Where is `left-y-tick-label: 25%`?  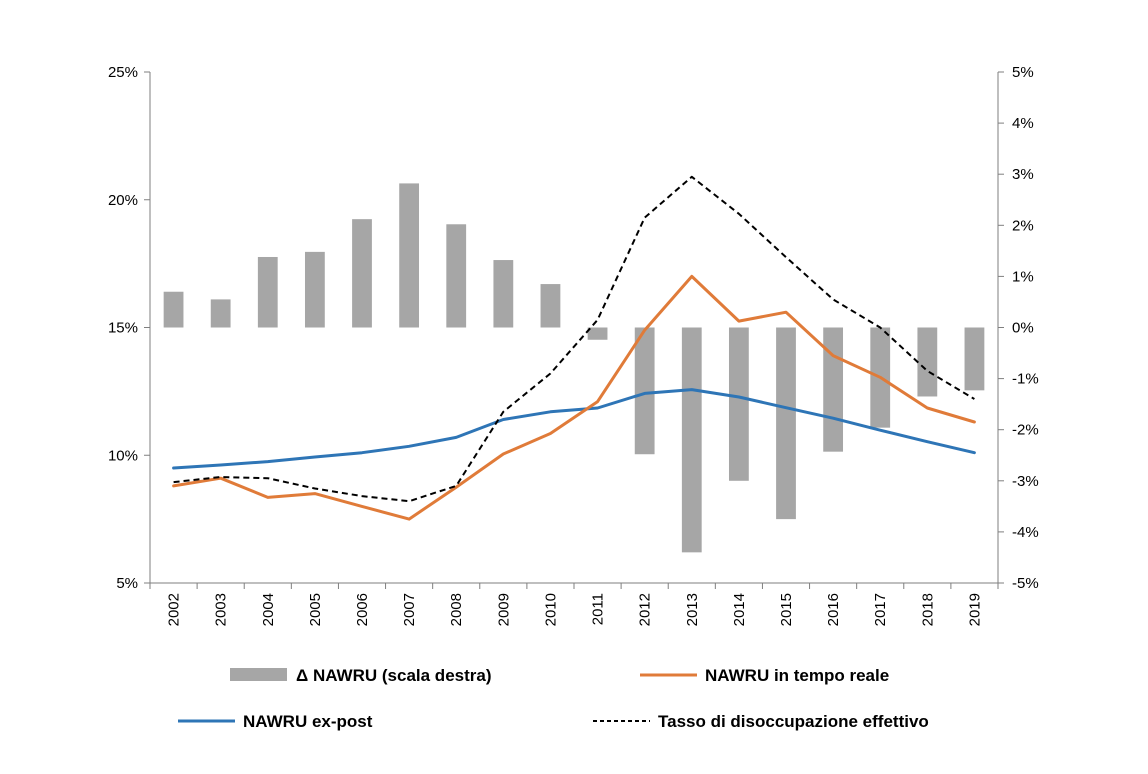
left-y-tick-label: 25% is located at coordinates (123, 72).